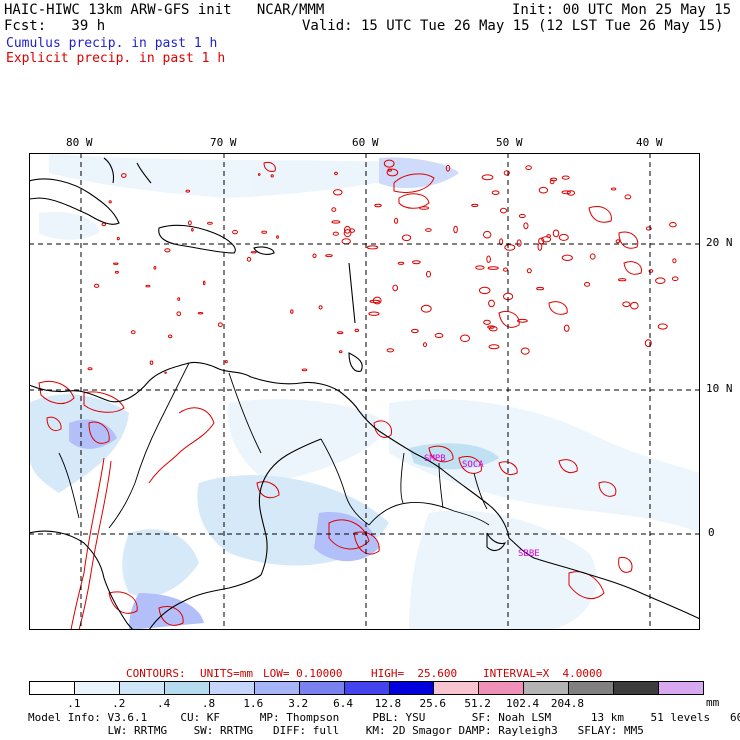 The image size is (740, 740). I want to click on contours-label: CONTOURS:, so click(156, 673).